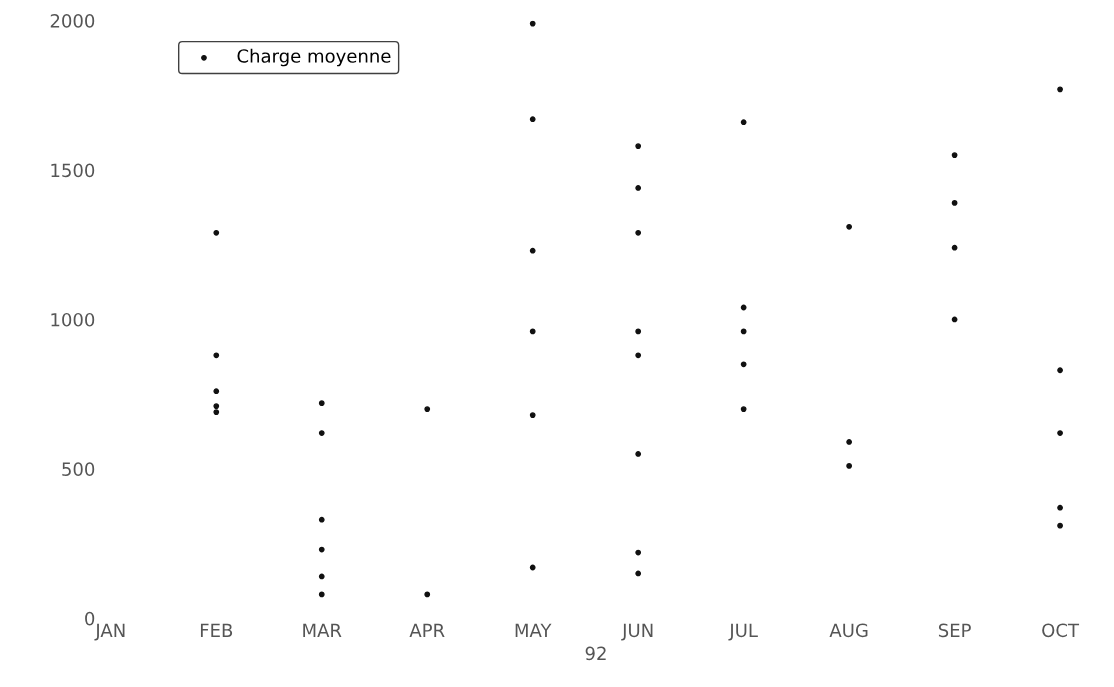 The width and height of the screenshot is (1114, 687). I want to click on x-tick-label: MAR, so click(322, 630).